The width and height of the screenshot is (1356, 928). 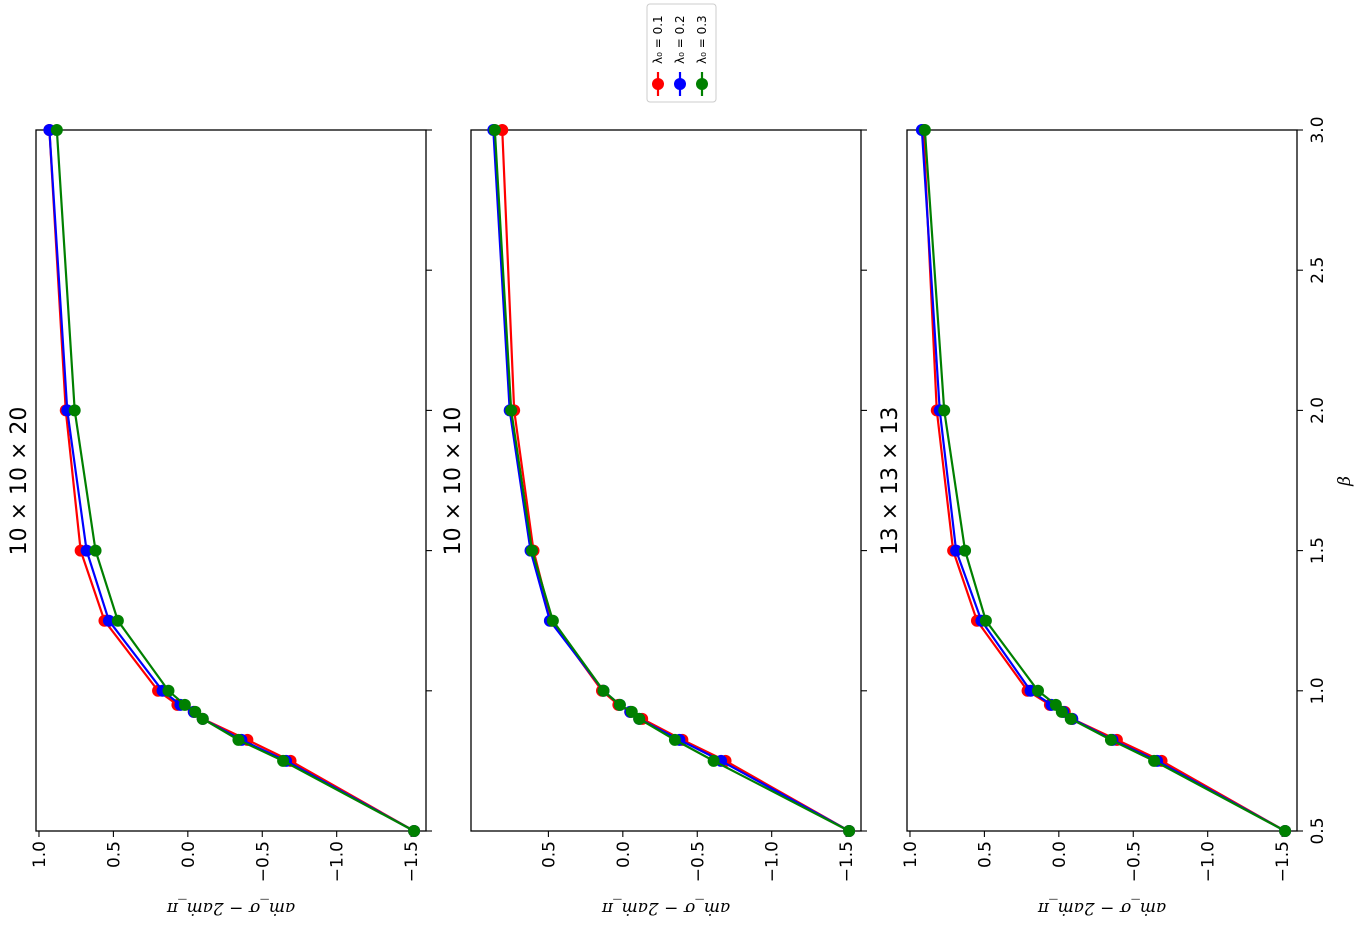 I want to click on legend: λ₀ = 0.1 λ₀ = 0.2 λ₀ = 0.3, so click(x=681, y=53).